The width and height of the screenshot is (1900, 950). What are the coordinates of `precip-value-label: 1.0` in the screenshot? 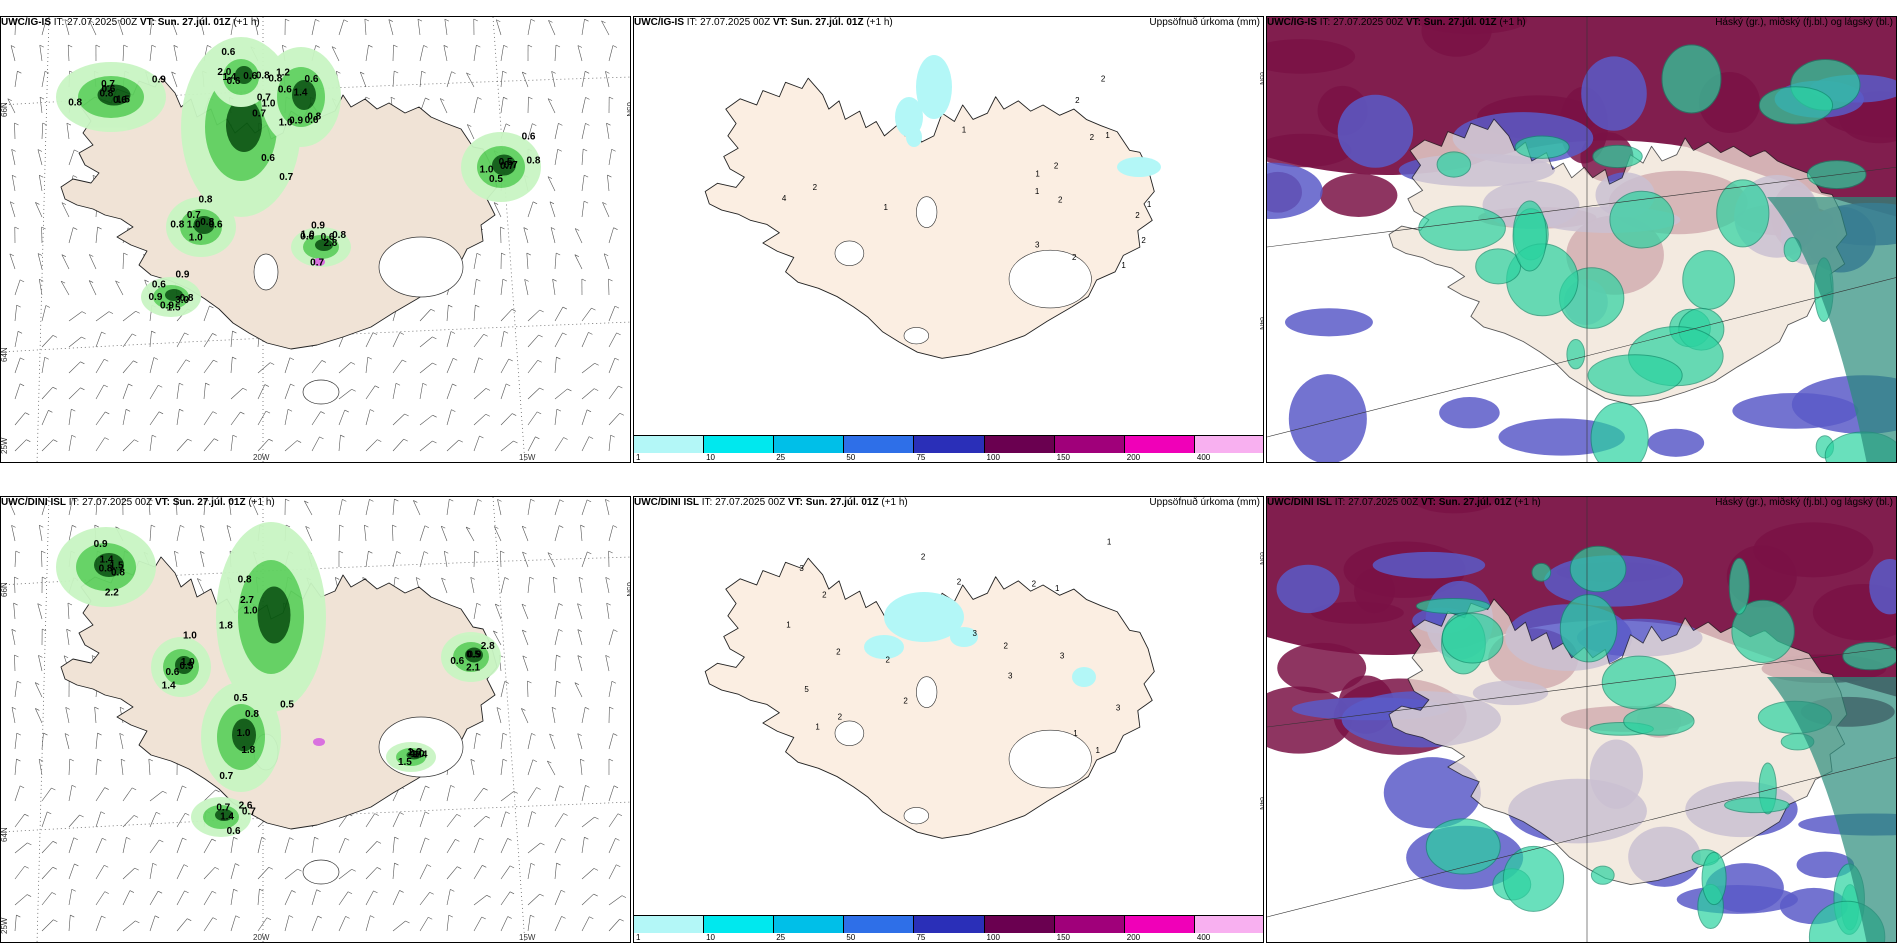 It's located at (487, 169).